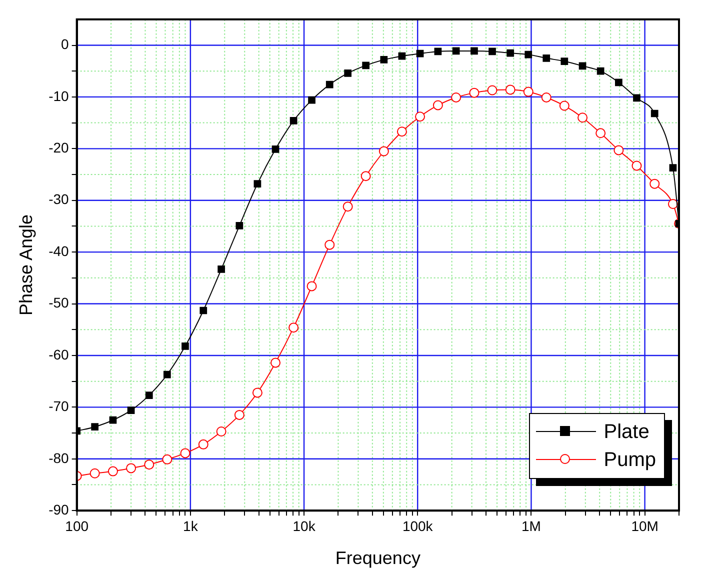 Image resolution: width=701 pixels, height=586 pixels. I want to click on y-tick-label: -60, so click(59, 354).